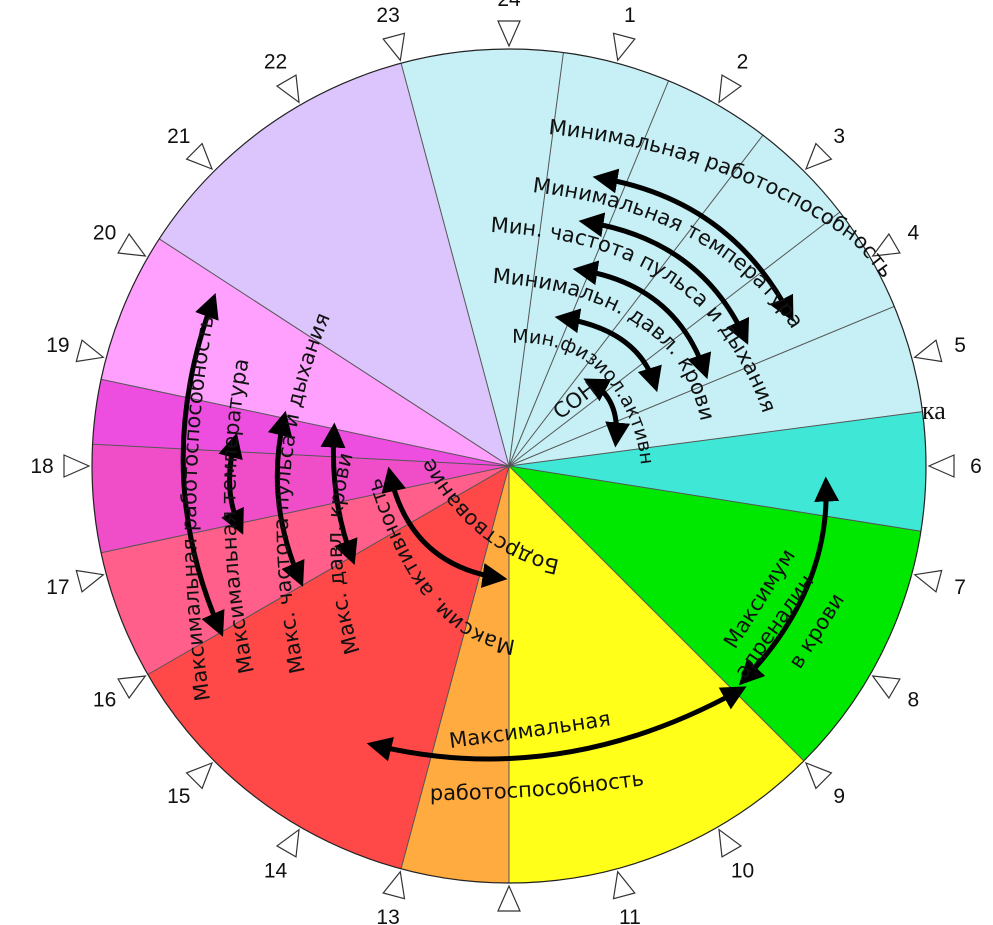  I want to click on hour-label-22: 22, so click(275, 62).